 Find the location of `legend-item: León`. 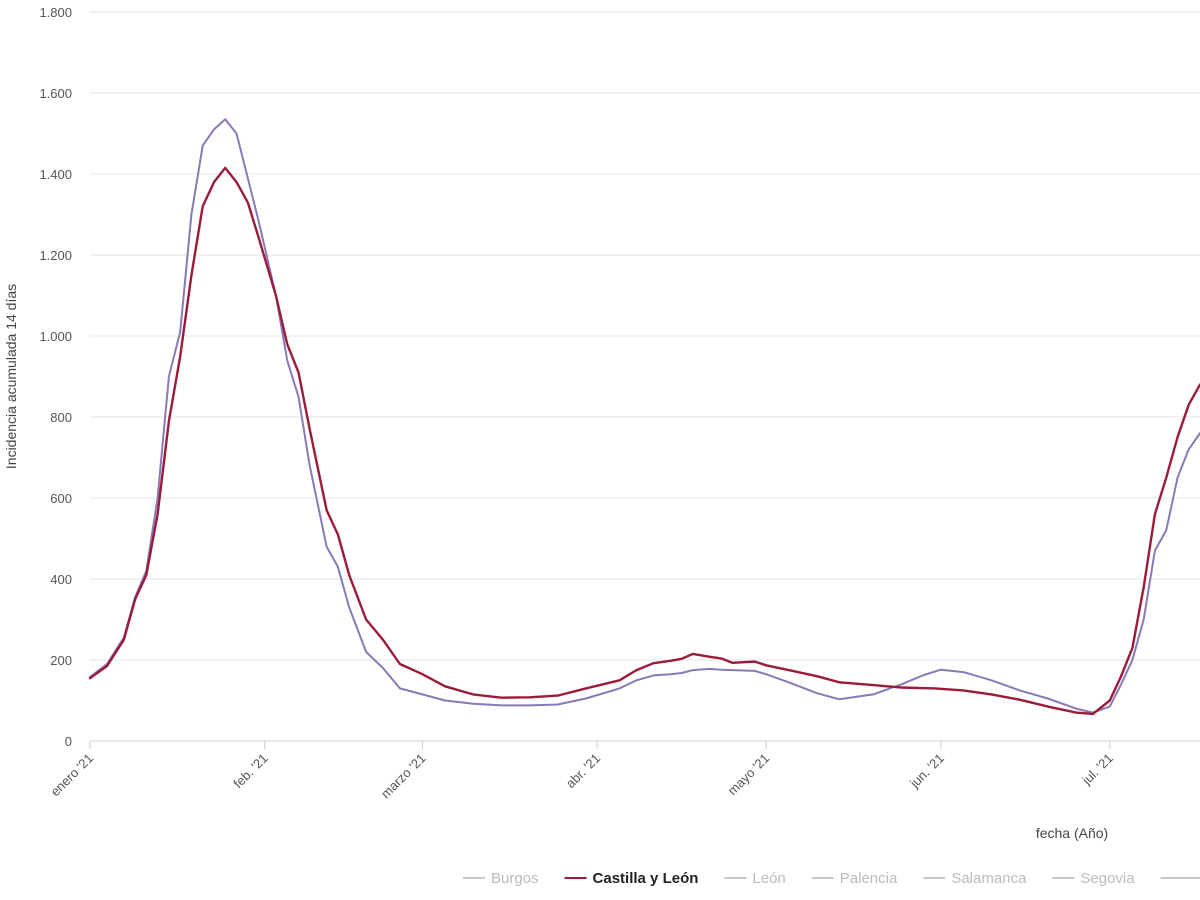

legend-item: León is located at coordinates (755, 878).